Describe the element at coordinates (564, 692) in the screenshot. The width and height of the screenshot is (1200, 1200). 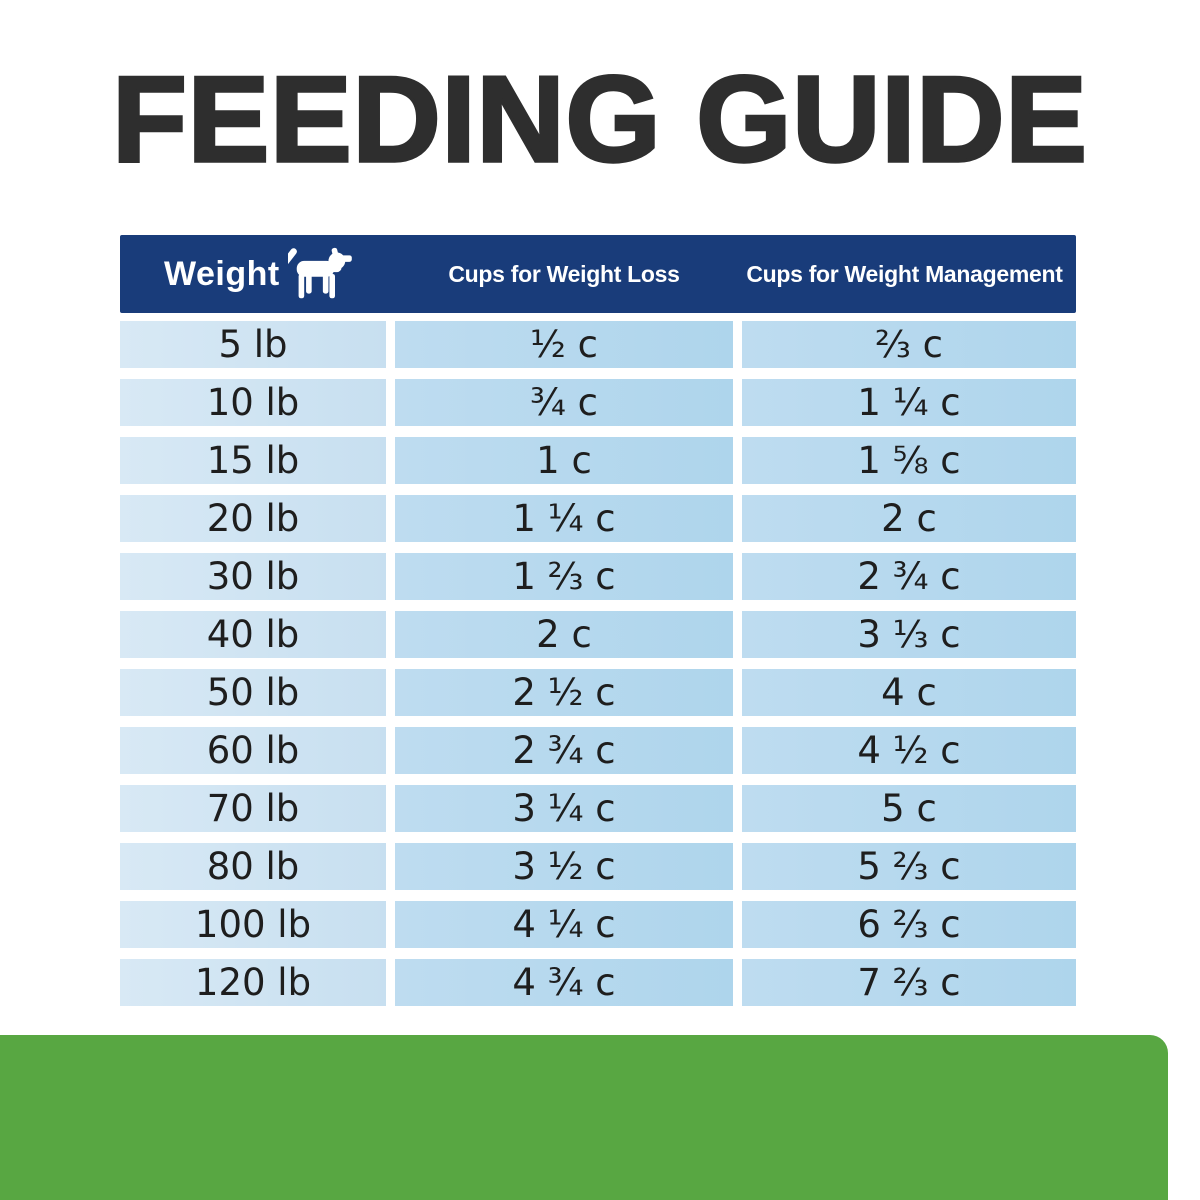
I see `loss-cell: 2 ½ c` at that location.